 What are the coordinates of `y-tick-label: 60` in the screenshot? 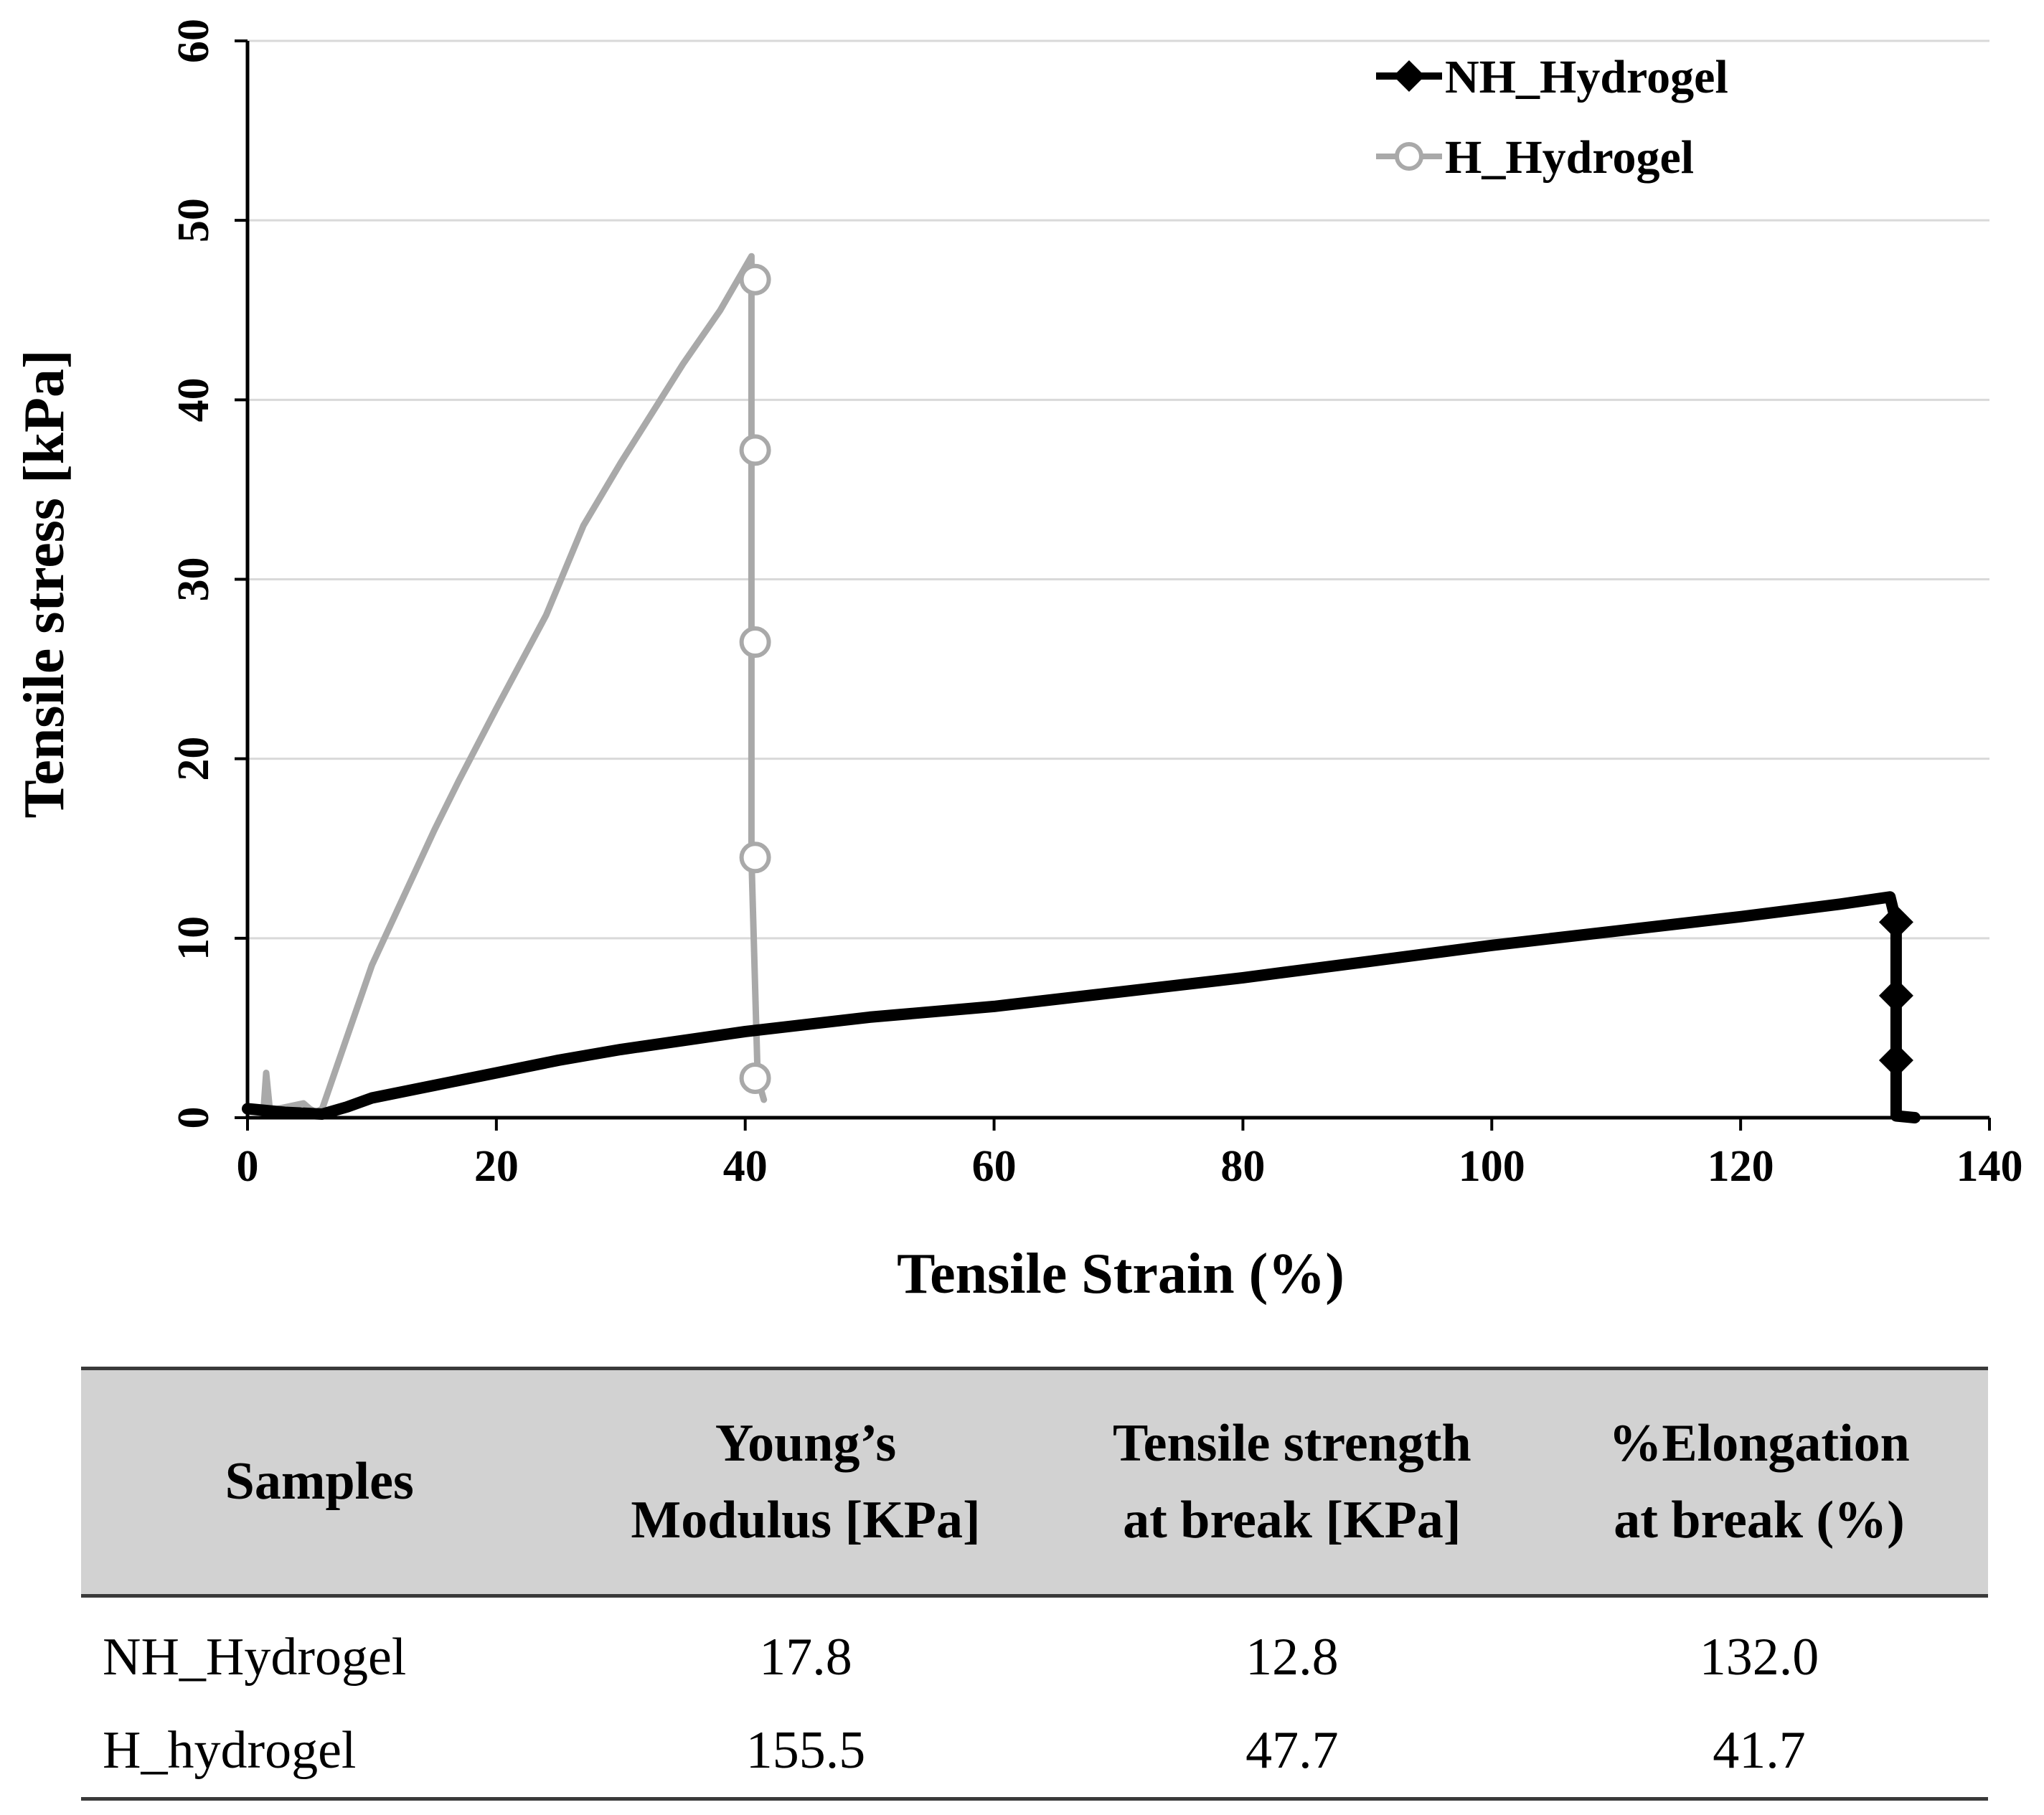 It's located at (193, 41).